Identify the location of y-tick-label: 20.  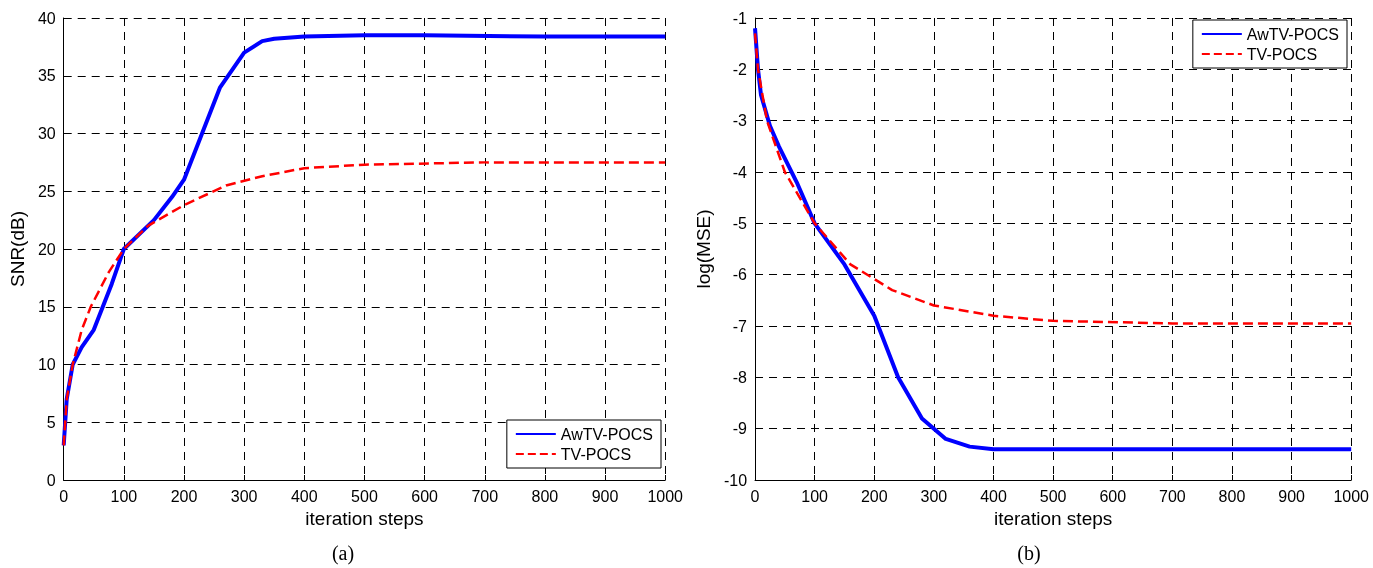
(46, 249).